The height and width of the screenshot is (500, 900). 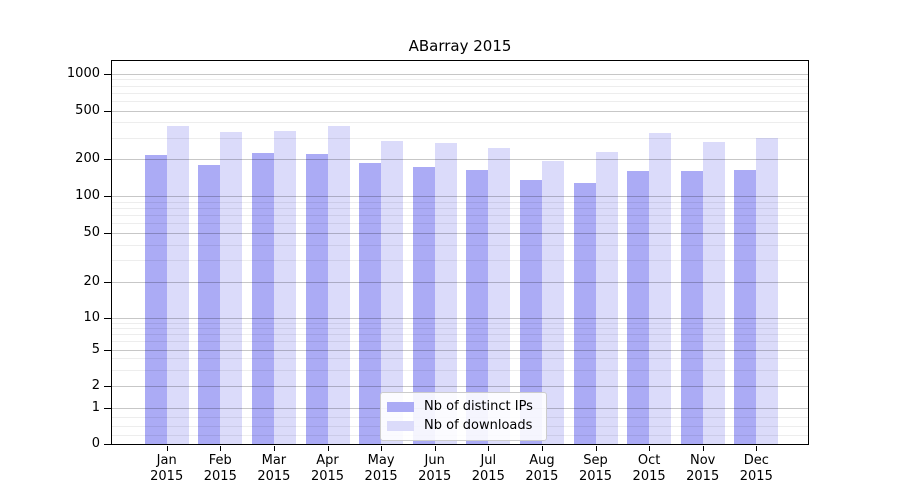 I want to click on y-tick-label-5: 5, so click(x=95, y=349).